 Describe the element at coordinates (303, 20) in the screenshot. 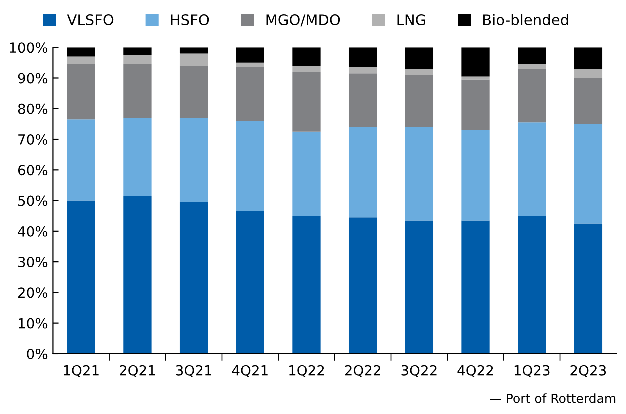

I see `legend-label: MGO/MDO` at that location.